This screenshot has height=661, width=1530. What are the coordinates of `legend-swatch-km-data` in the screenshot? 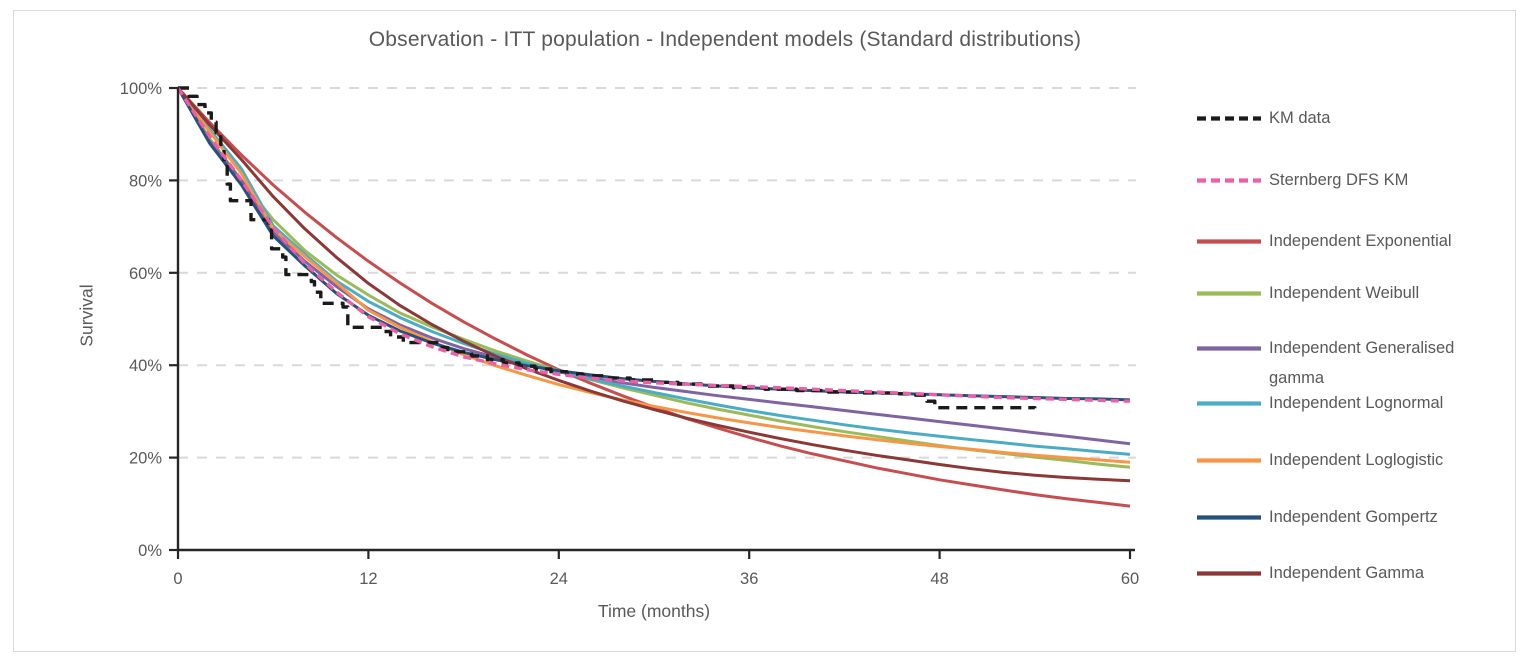 It's located at (1229, 118).